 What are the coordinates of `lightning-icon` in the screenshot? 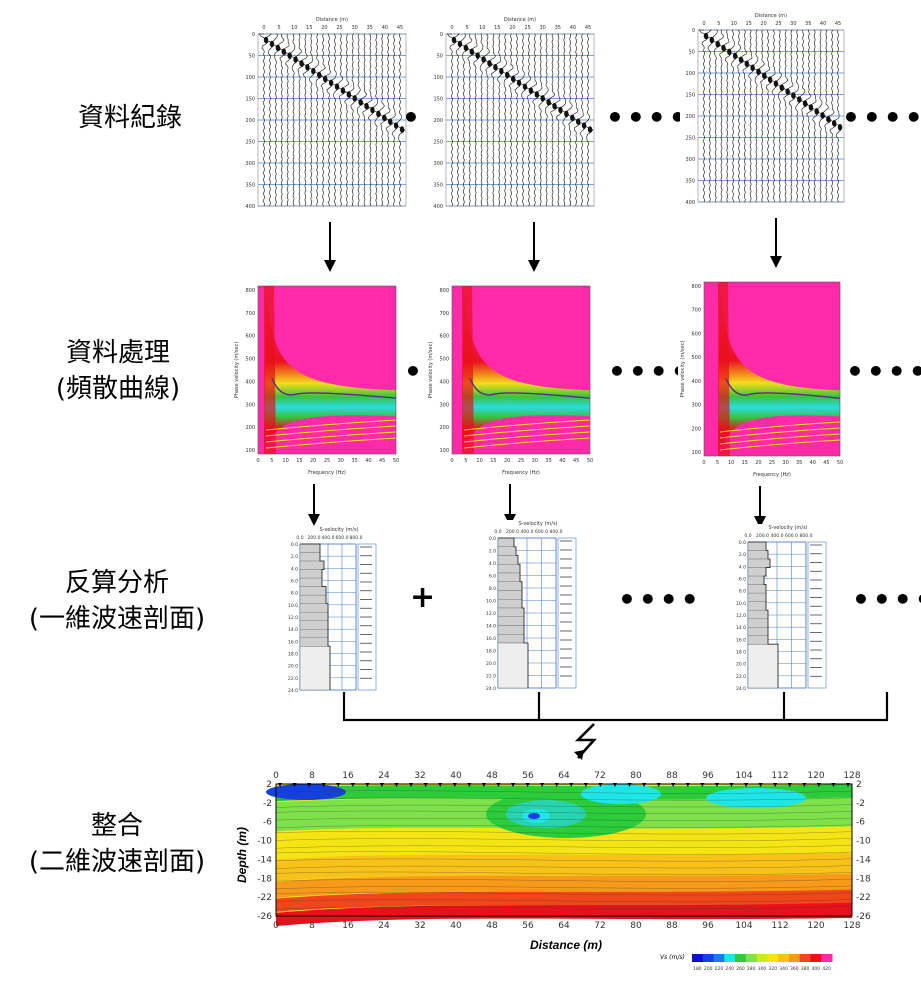 It's located at (585, 741).